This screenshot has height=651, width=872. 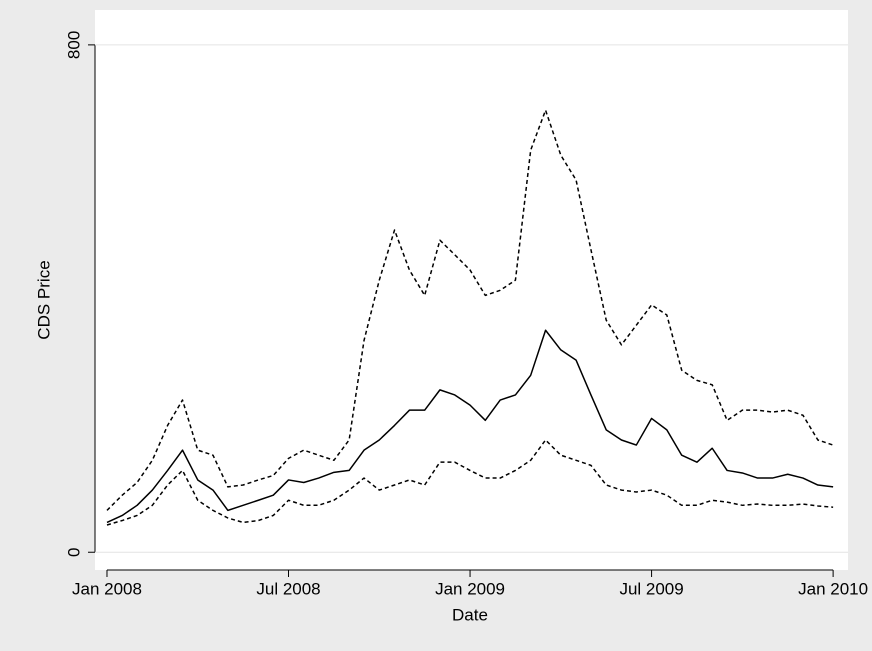 What do you see at coordinates (288, 588) in the screenshot?
I see `x-tick-label: Jul 2008` at bounding box center [288, 588].